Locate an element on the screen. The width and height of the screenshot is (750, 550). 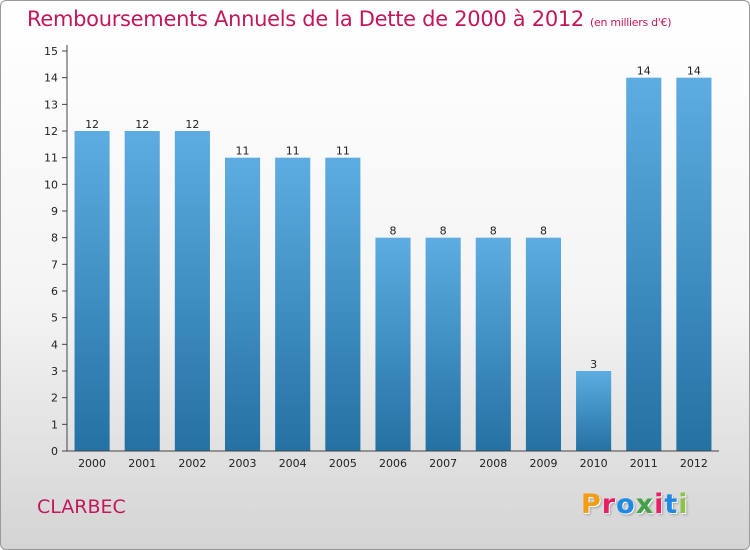
proxiti-logo: Proxiti is located at coordinates (635, 504).